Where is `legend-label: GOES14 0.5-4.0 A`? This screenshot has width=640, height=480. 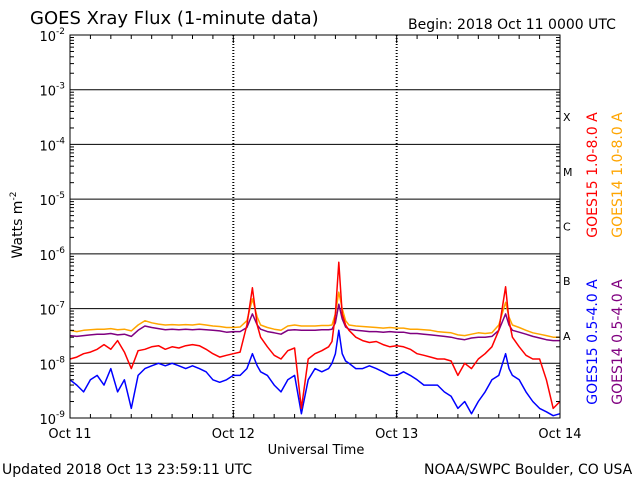 legend-label: GOES14 0.5-4.0 A is located at coordinates (618, 342).